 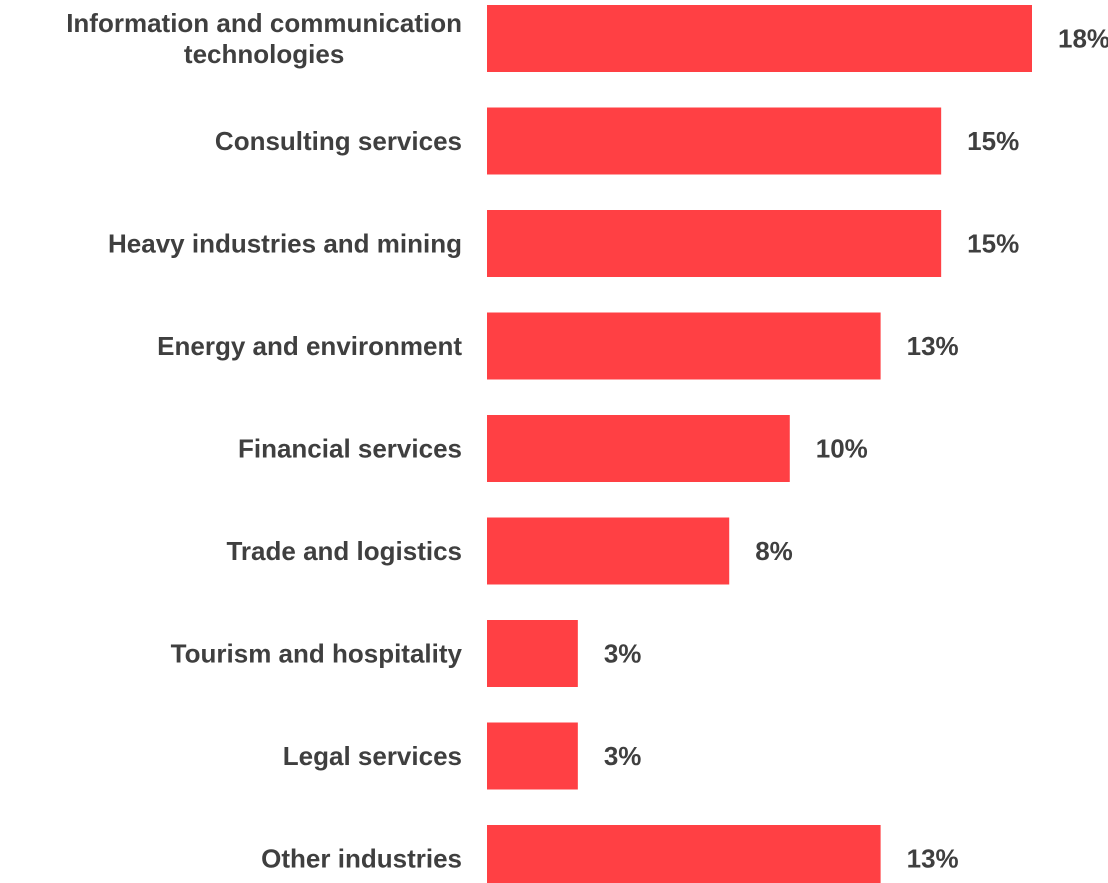 I want to click on value-label-2: 15%, so click(x=993, y=244).